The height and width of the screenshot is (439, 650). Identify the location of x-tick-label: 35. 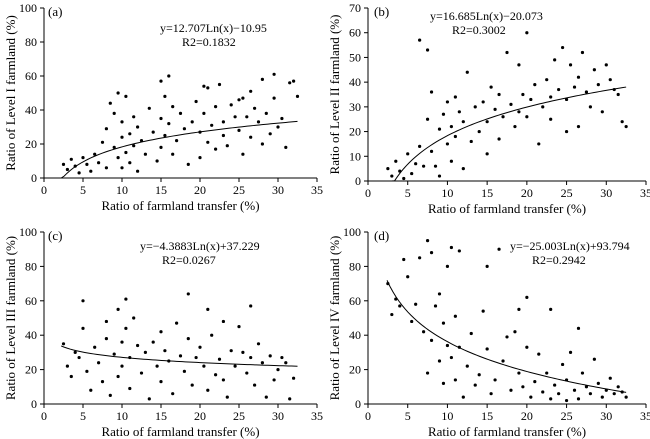
(317, 190).